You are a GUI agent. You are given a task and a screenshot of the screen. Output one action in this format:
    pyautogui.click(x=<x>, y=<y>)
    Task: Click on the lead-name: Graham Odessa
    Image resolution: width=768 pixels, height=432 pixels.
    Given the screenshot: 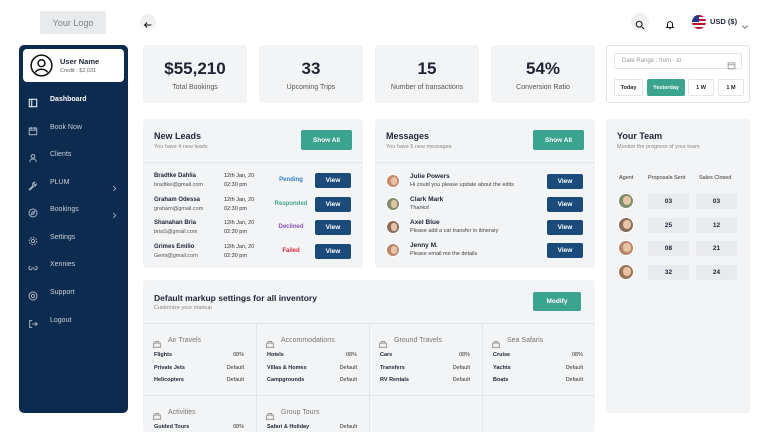 What is the action you would take?
    pyautogui.click(x=177, y=199)
    